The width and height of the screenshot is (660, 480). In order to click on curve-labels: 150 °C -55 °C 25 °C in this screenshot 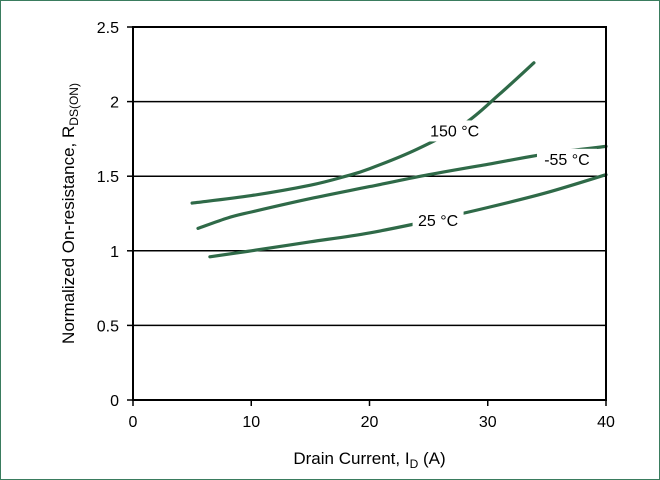, I will do `click(504, 175)`.